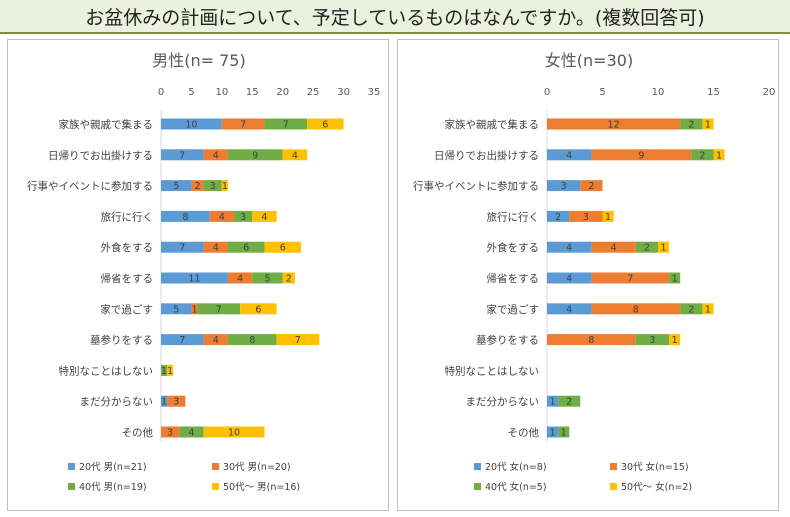  What do you see at coordinates (513, 216) in the screenshot?
I see `category-label: 旅行に行く` at bounding box center [513, 216].